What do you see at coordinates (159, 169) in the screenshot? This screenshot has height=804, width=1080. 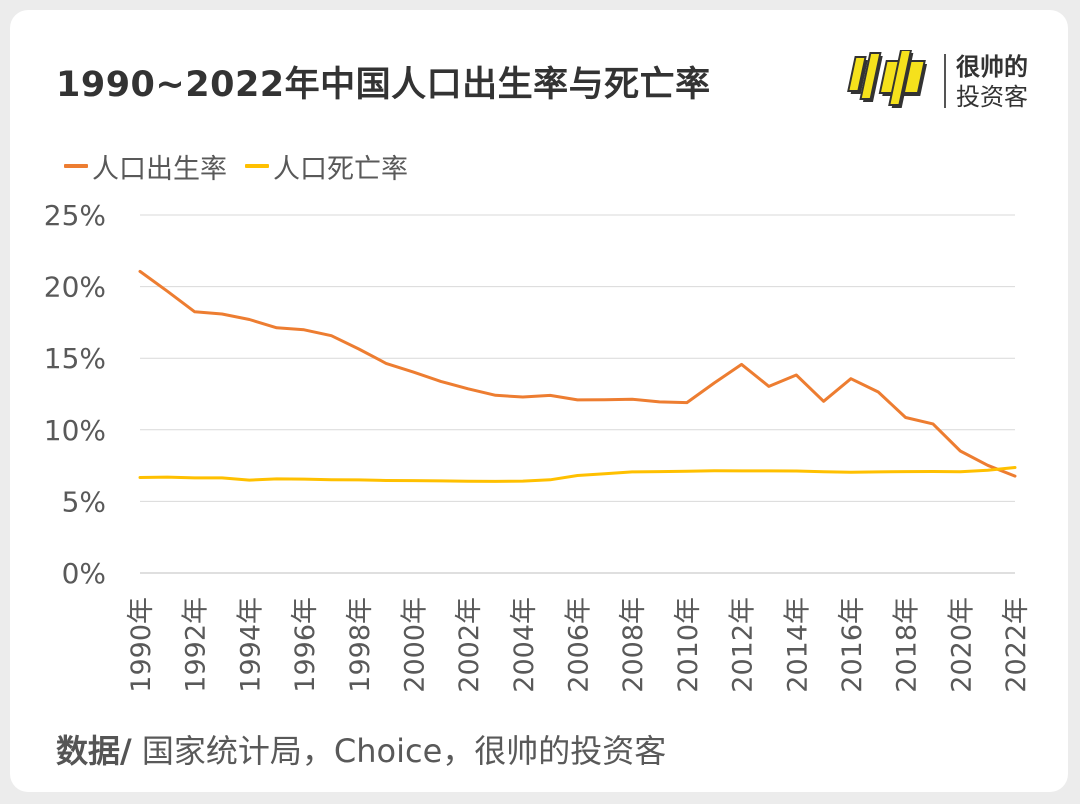 I see `legend-label-birth-rate: 人口出生率` at bounding box center [159, 169].